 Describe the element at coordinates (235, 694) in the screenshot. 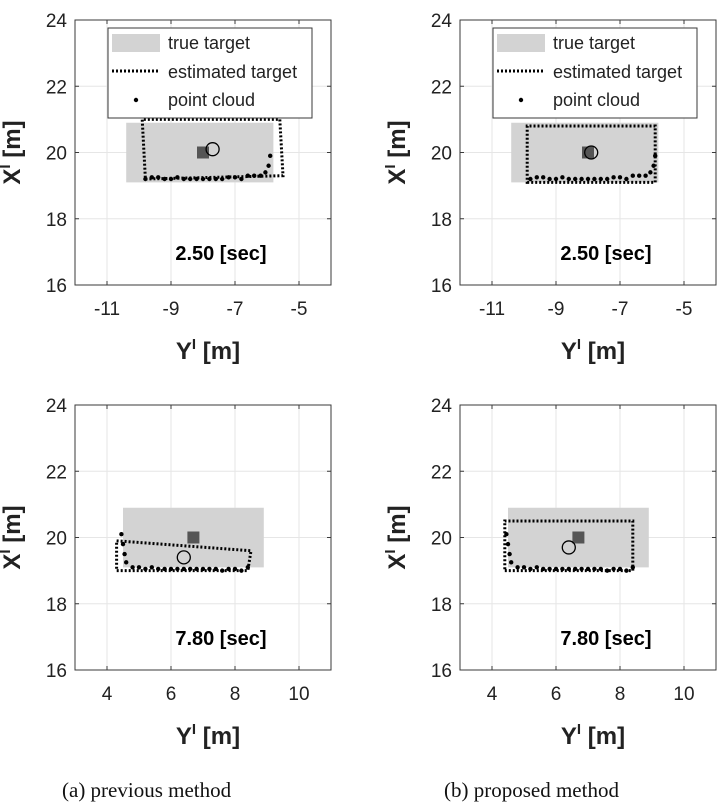

I see `x-tick-label: 8` at that location.